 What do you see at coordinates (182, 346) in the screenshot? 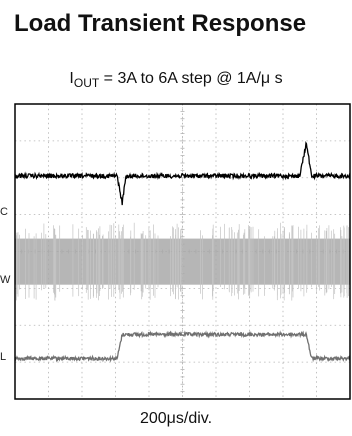
I see `iout-trace` at bounding box center [182, 346].